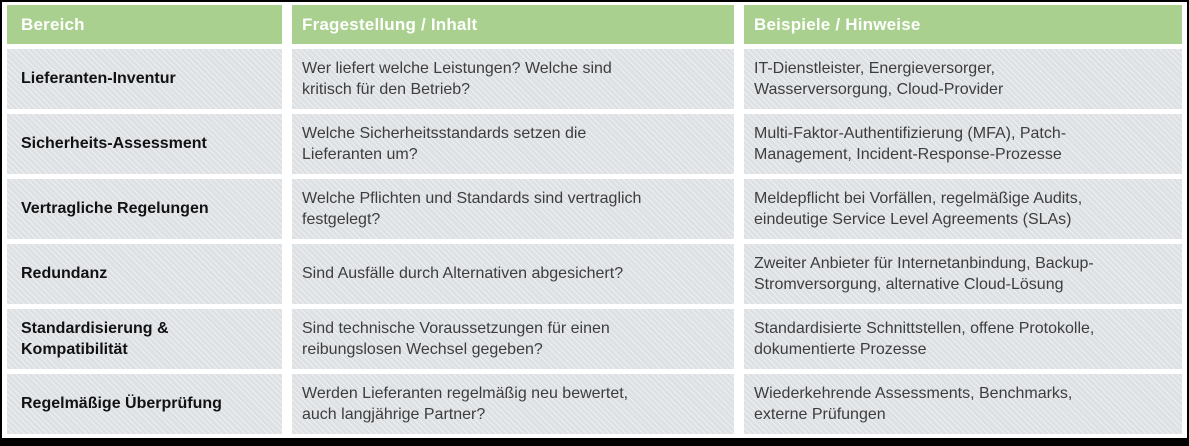 This screenshot has height=446, width=1189. Describe the element at coordinates (144, 274) in the screenshot. I see `cell-bereich-row4: Redundanz` at that location.